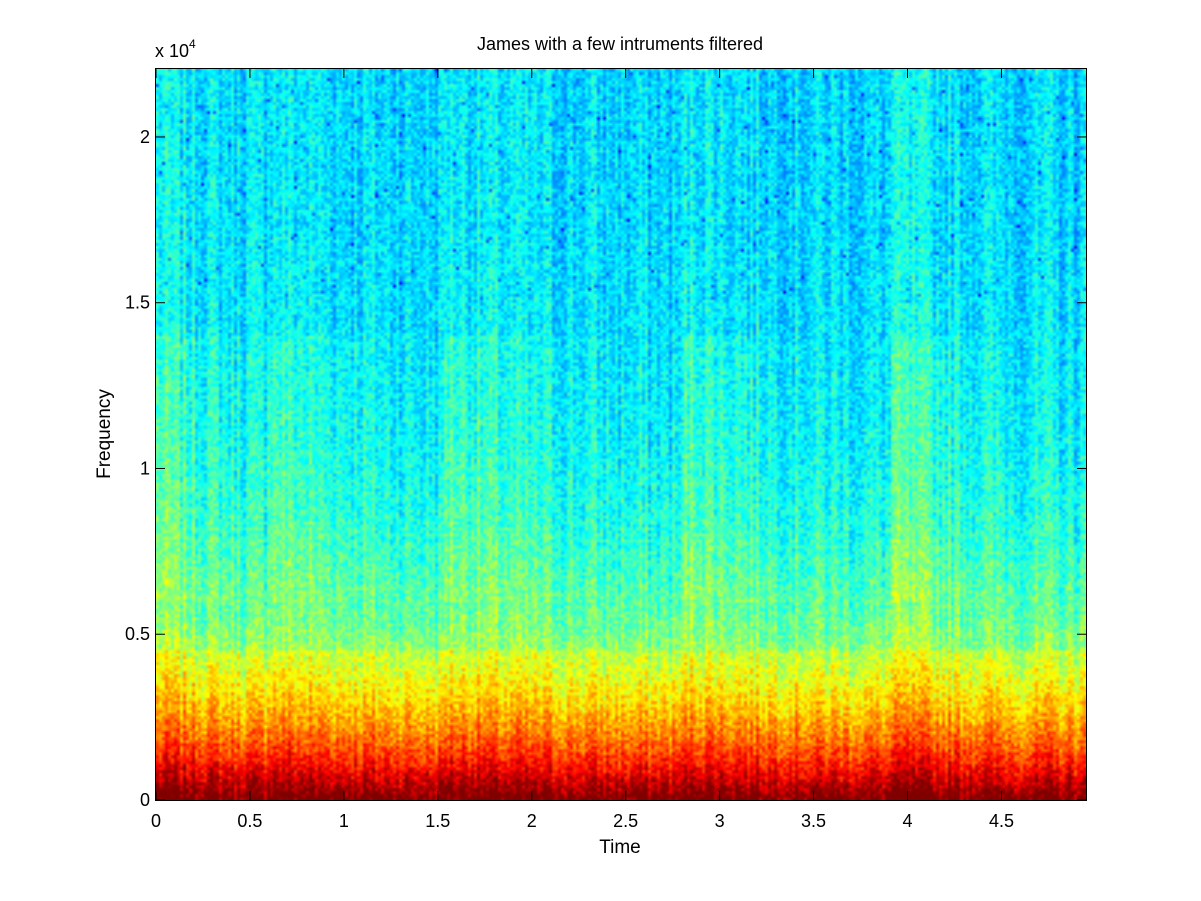 The image size is (1201, 901). Describe the element at coordinates (1001, 821) in the screenshot. I see `x-tick-label: 4.5` at that location.